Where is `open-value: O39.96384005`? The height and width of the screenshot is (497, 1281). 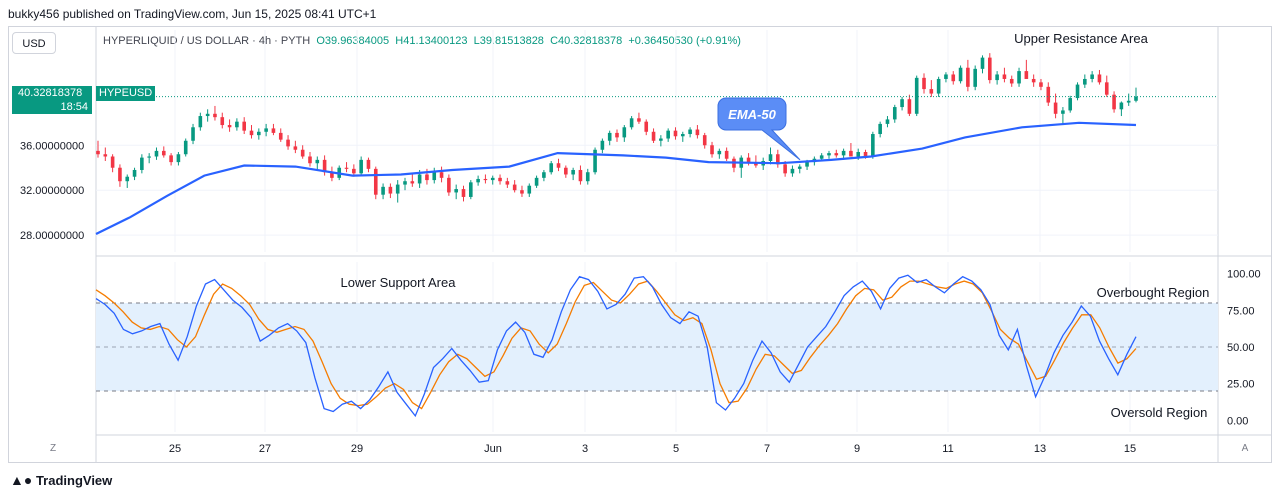
open-value: O39.96384005 is located at coordinates (353, 41).